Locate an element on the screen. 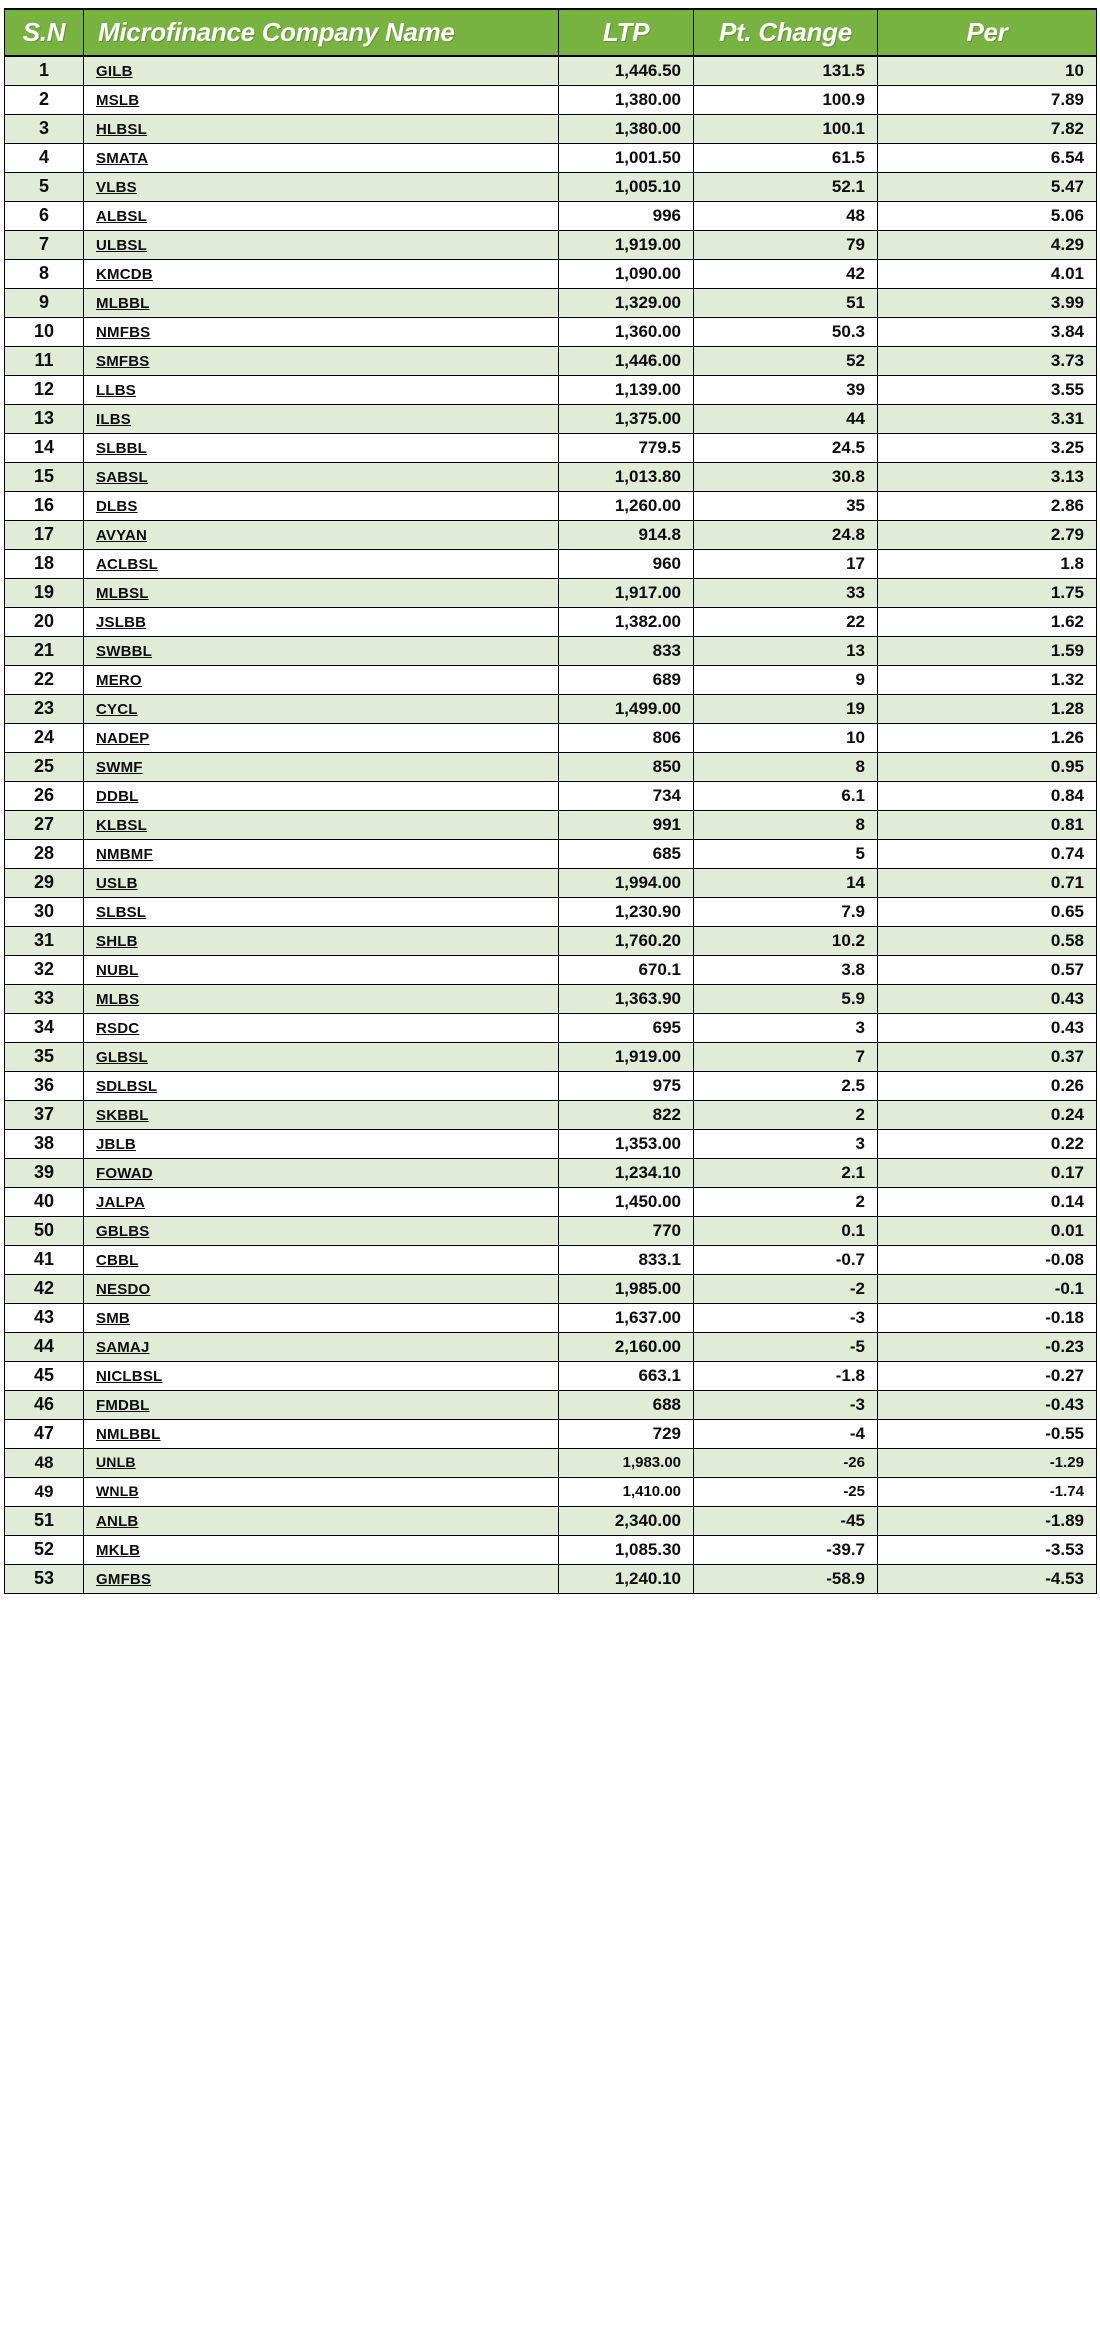  company-ticker-link: CBBL is located at coordinates (117, 1260).